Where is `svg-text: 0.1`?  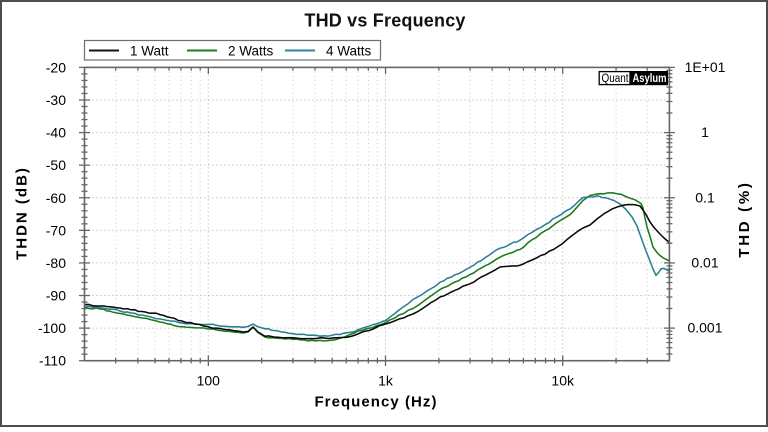
svg-text: 0.1 is located at coordinates (705, 197).